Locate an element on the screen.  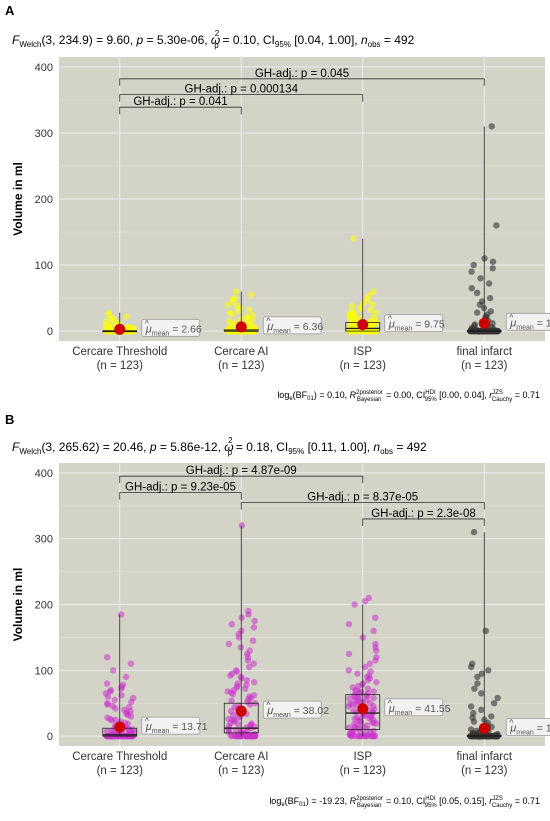
text-part: n is located at coordinates (376, 447).